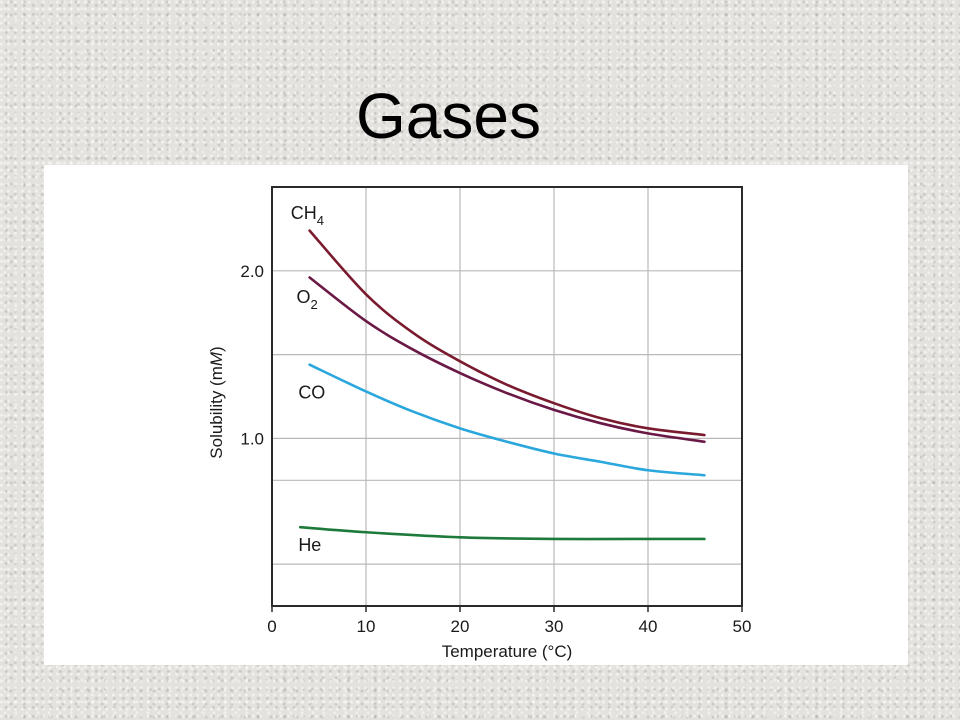  Describe the element at coordinates (448, 116) in the screenshot. I see `slide-title: Gases` at that location.